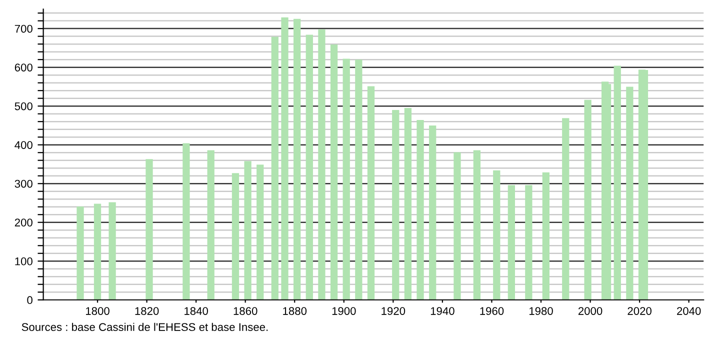  What do you see at coordinates (147, 311) in the screenshot?
I see `x-tick-label: 1820` at bounding box center [147, 311].